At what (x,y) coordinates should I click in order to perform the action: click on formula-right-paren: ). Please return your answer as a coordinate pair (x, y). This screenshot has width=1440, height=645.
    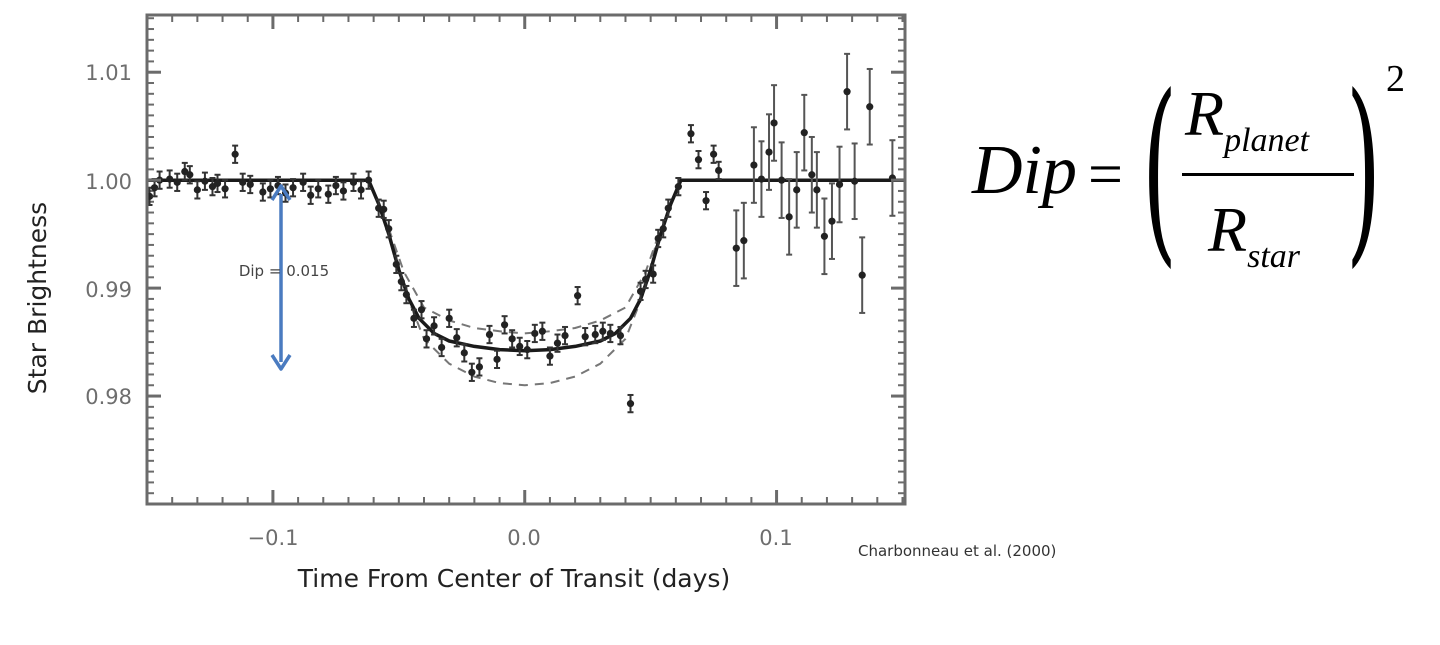
    Looking at the image, I should click on (1364, 169).